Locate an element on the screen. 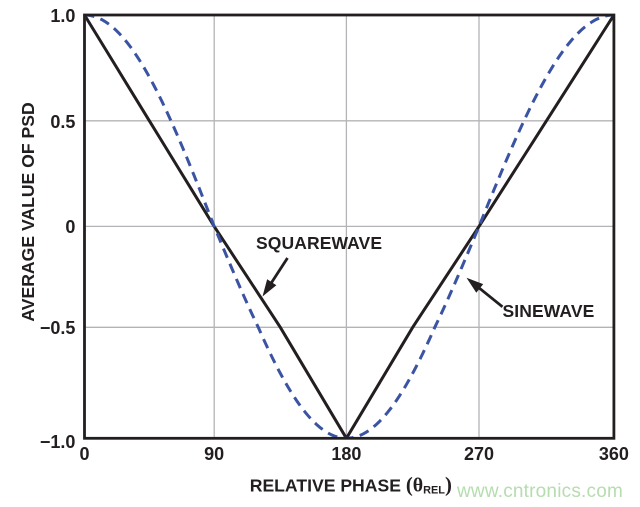 This screenshot has height=507, width=640. sinewave-arrow-head is located at coordinates (475, 285).